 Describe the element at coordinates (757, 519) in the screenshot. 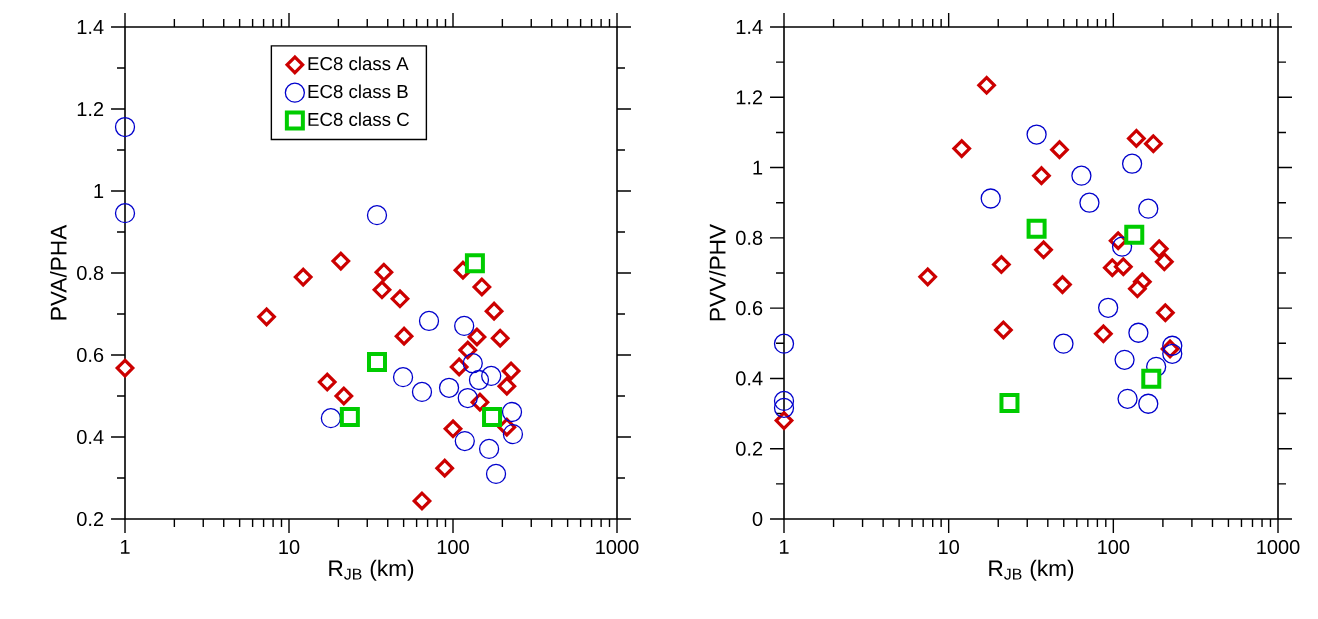

I see `y-tick-label: 0` at that location.